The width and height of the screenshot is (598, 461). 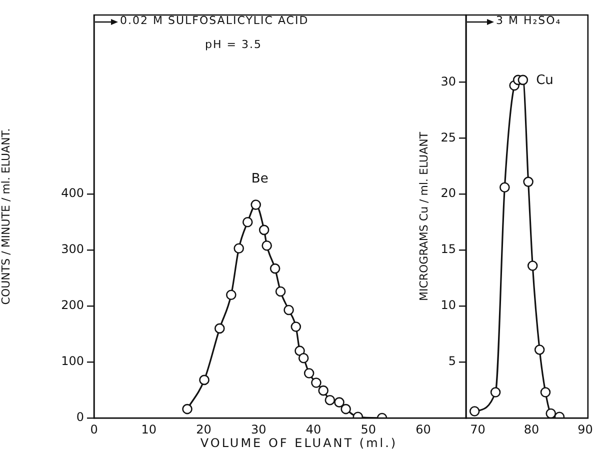 I want to click on y-tick-label: 300, so click(x=72, y=249).